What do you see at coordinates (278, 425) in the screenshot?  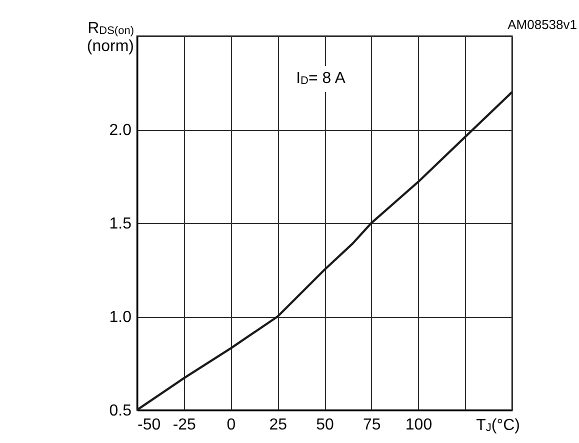 I see `x-tick-label: 25` at bounding box center [278, 425].